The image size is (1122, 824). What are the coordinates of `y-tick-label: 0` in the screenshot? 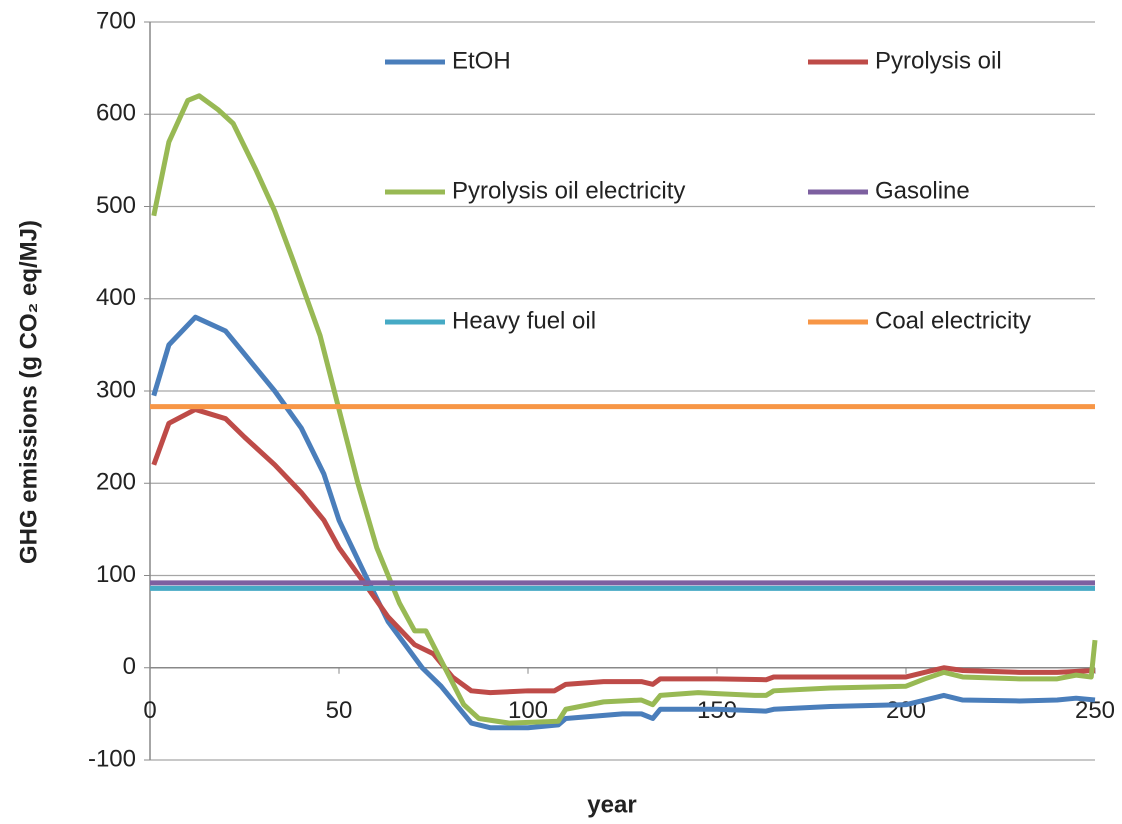 It's located at (129, 666).